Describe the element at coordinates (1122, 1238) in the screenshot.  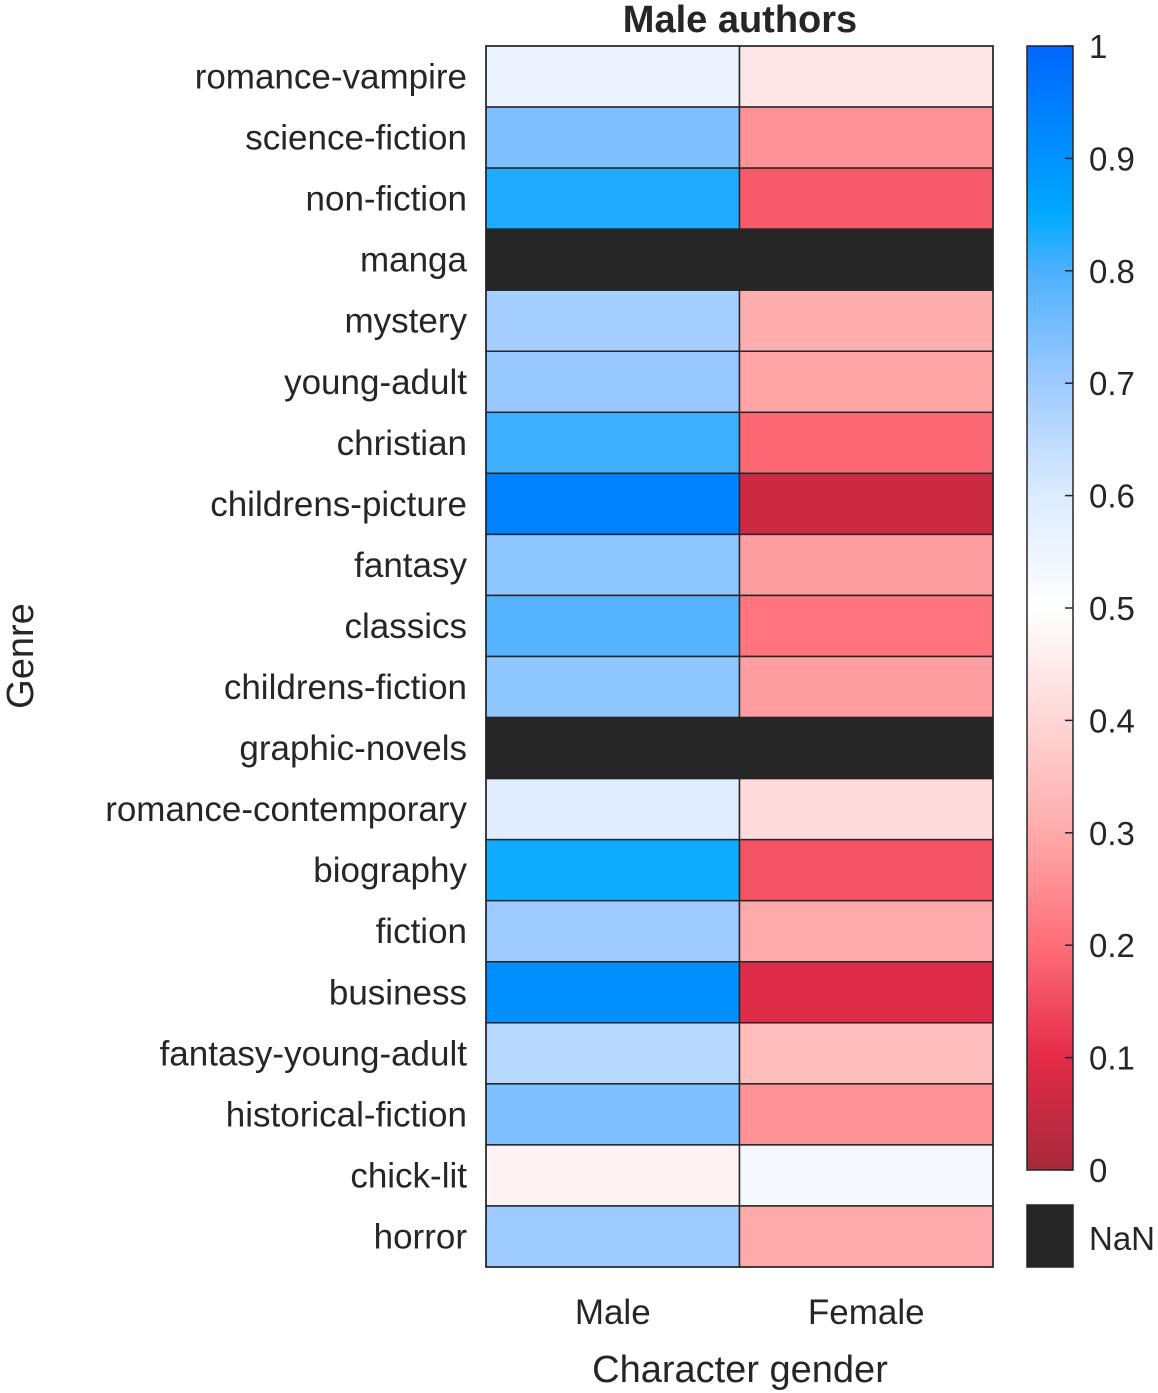
I see `colorbar-nan-label: NaN` at that location.